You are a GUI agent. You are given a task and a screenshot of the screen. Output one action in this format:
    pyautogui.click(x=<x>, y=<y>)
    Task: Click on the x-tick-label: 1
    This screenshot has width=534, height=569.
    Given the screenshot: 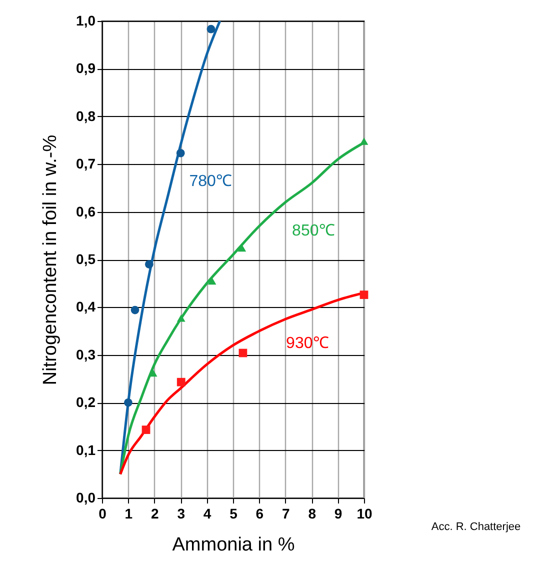 What is the action you would take?
    pyautogui.click(x=128, y=514)
    